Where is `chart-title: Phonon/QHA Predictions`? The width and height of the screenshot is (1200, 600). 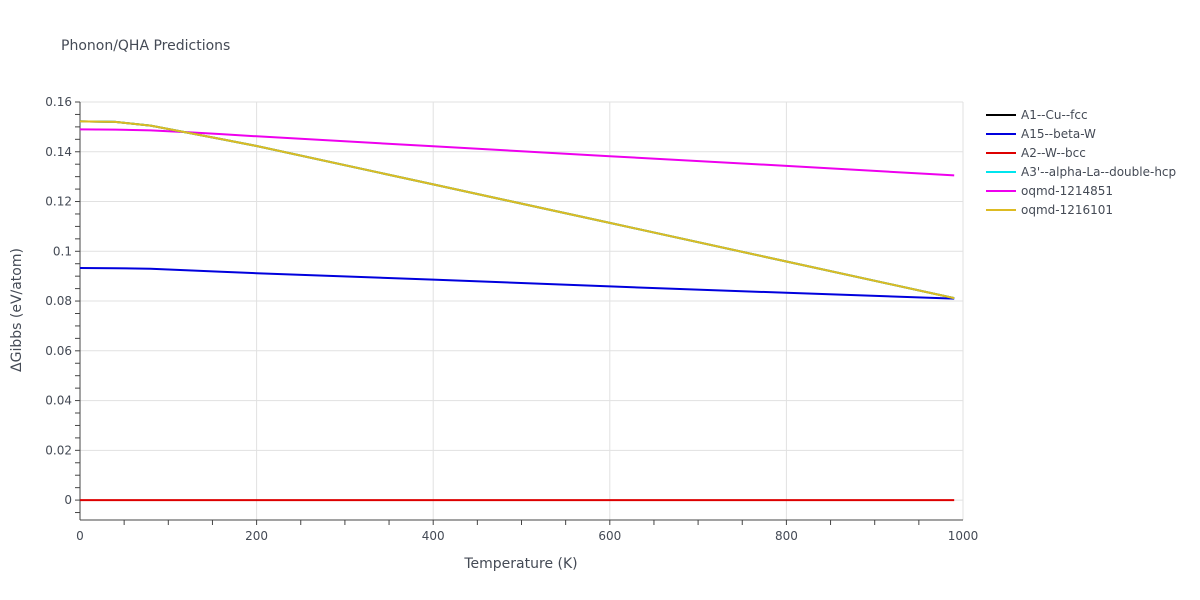
chart-title: Phonon/QHA Predictions is located at coordinates (145, 46).